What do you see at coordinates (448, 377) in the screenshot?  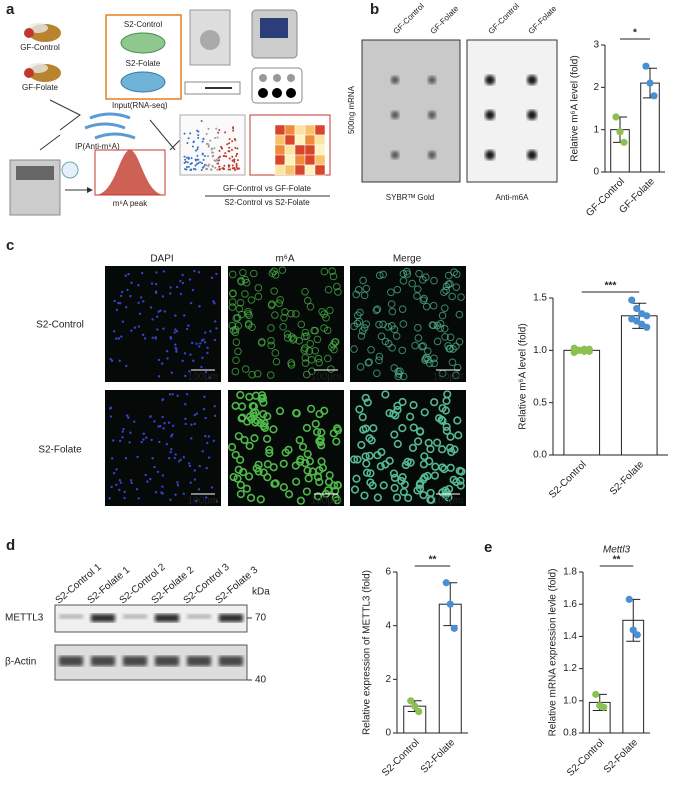 I see `scale-label: 100μm` at bounding box center [448, 377].